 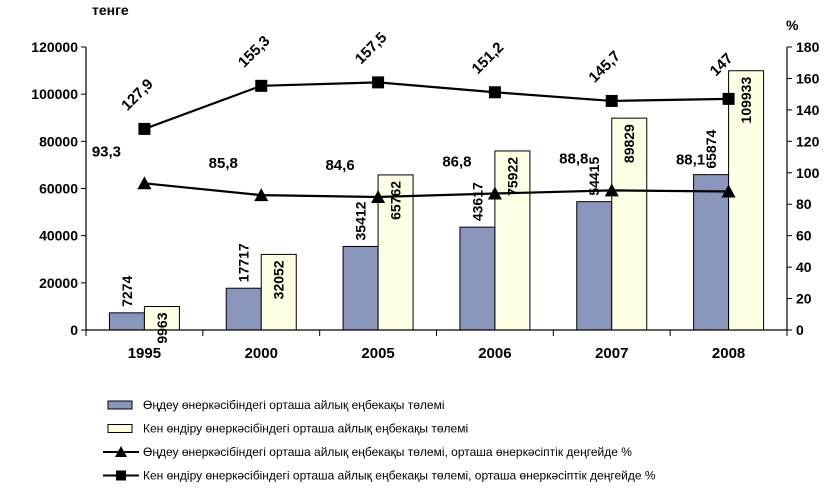 I want to click on bar-label-mining-2007: 89829, so click(x=629, y=143).